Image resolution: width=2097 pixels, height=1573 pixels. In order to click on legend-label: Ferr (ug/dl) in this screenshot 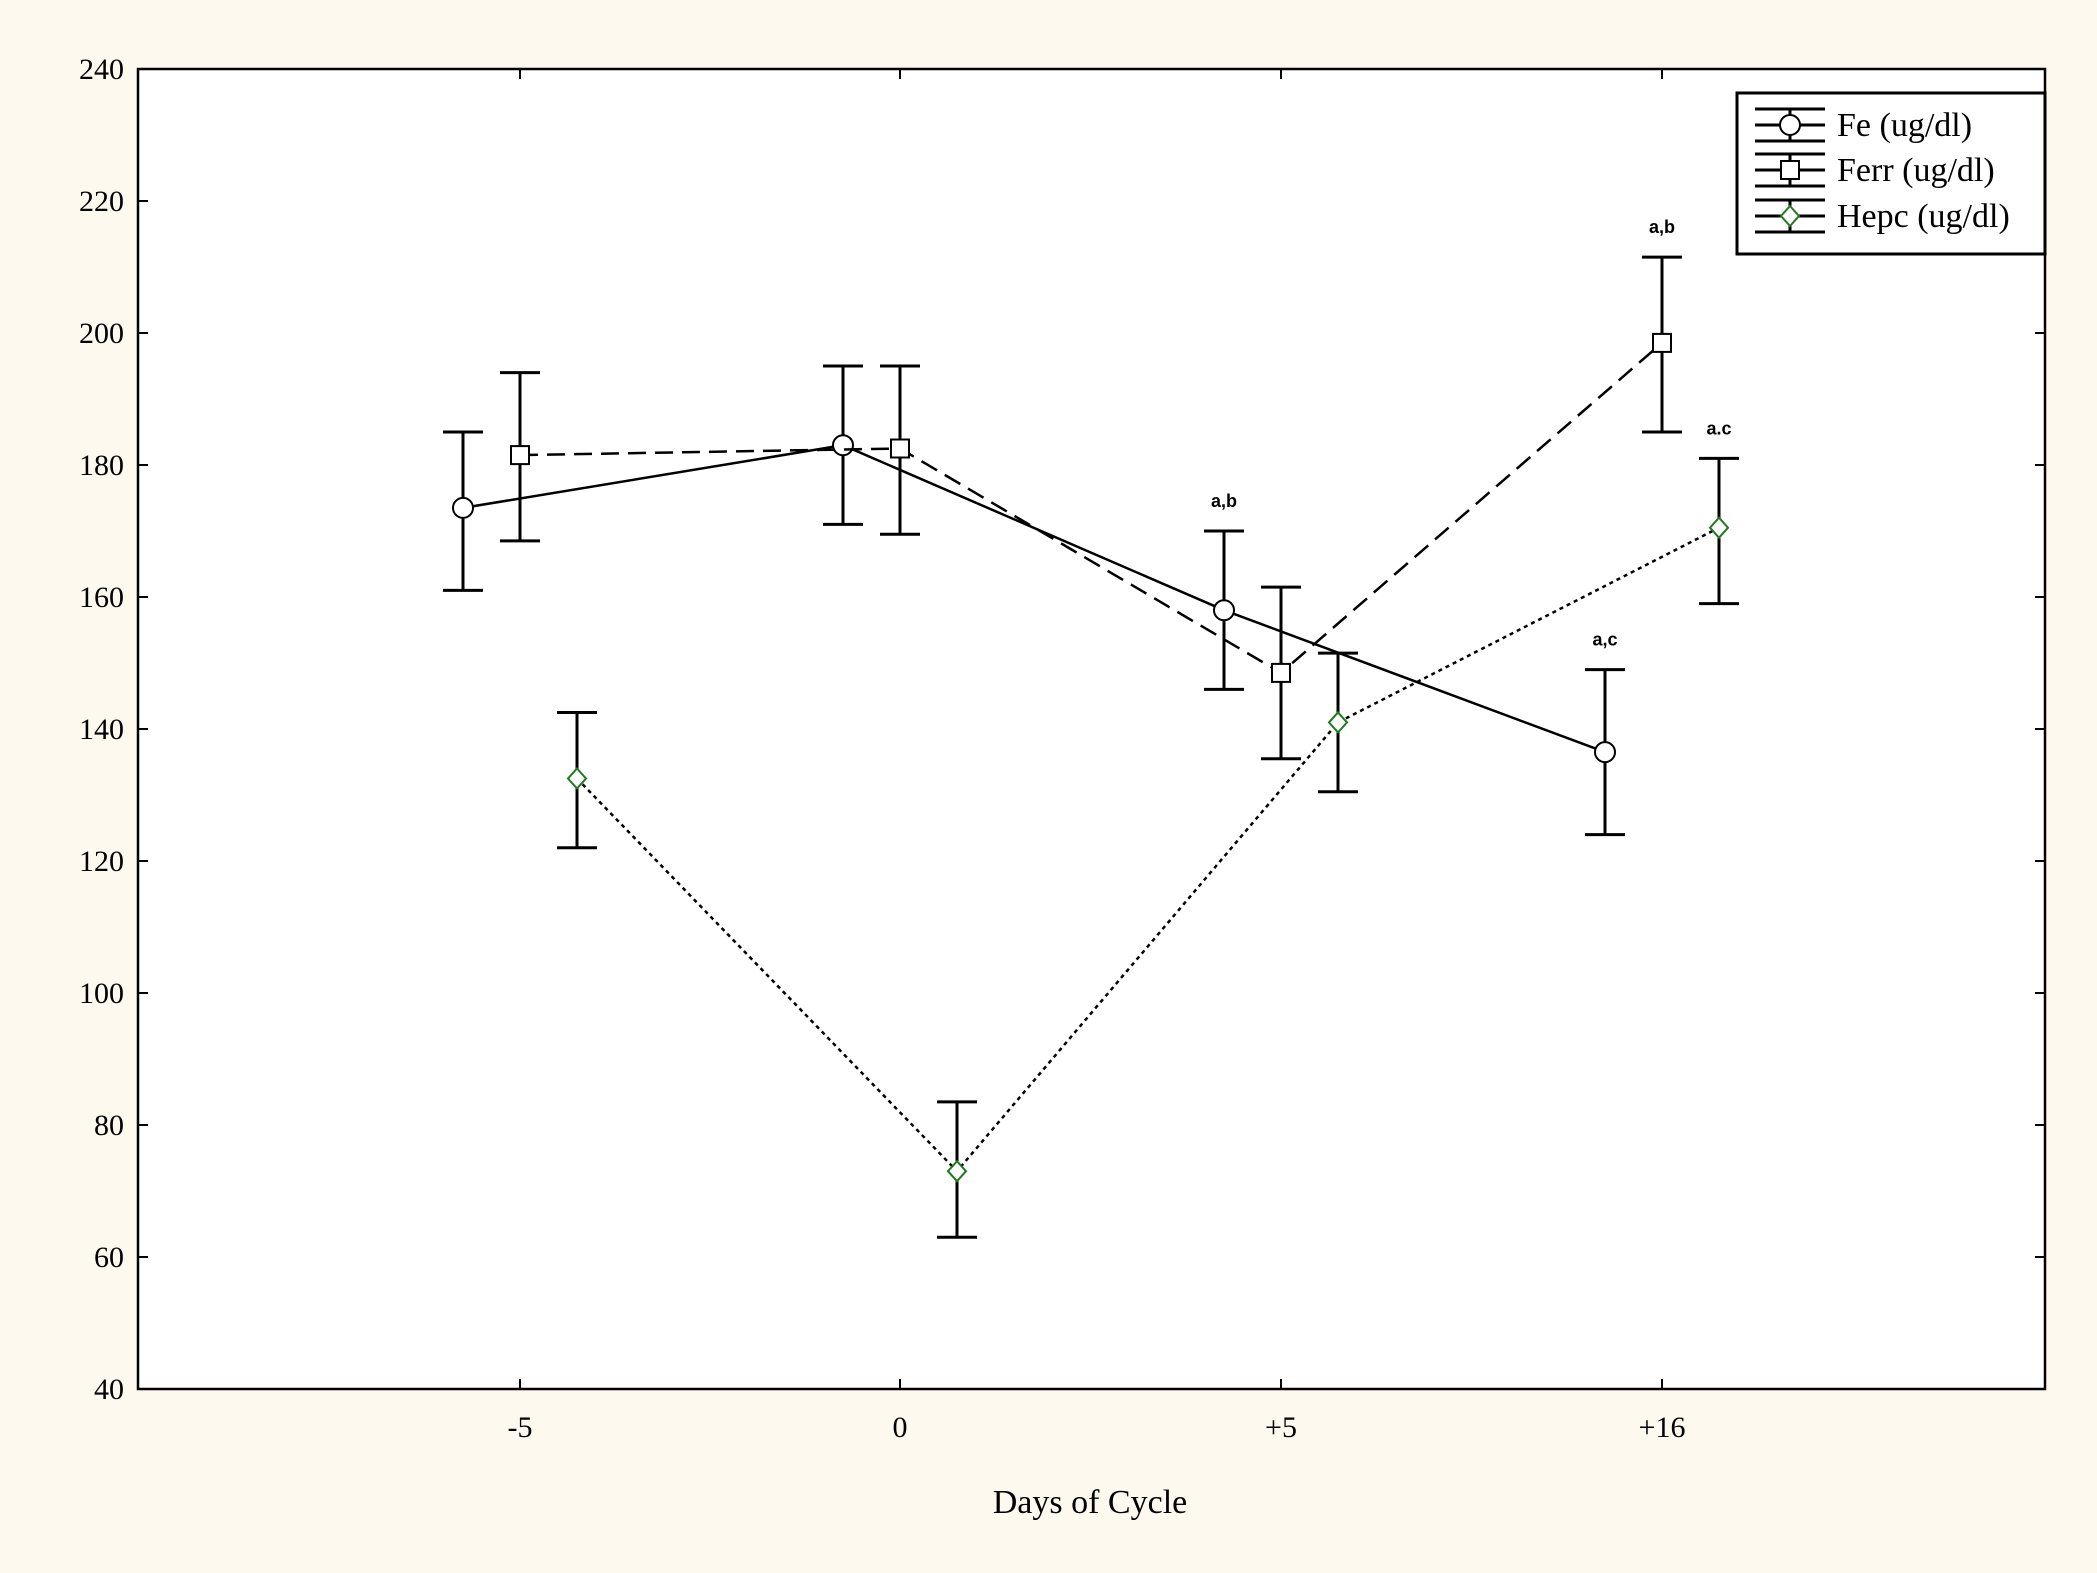, I will do `click(1916, 170)`.